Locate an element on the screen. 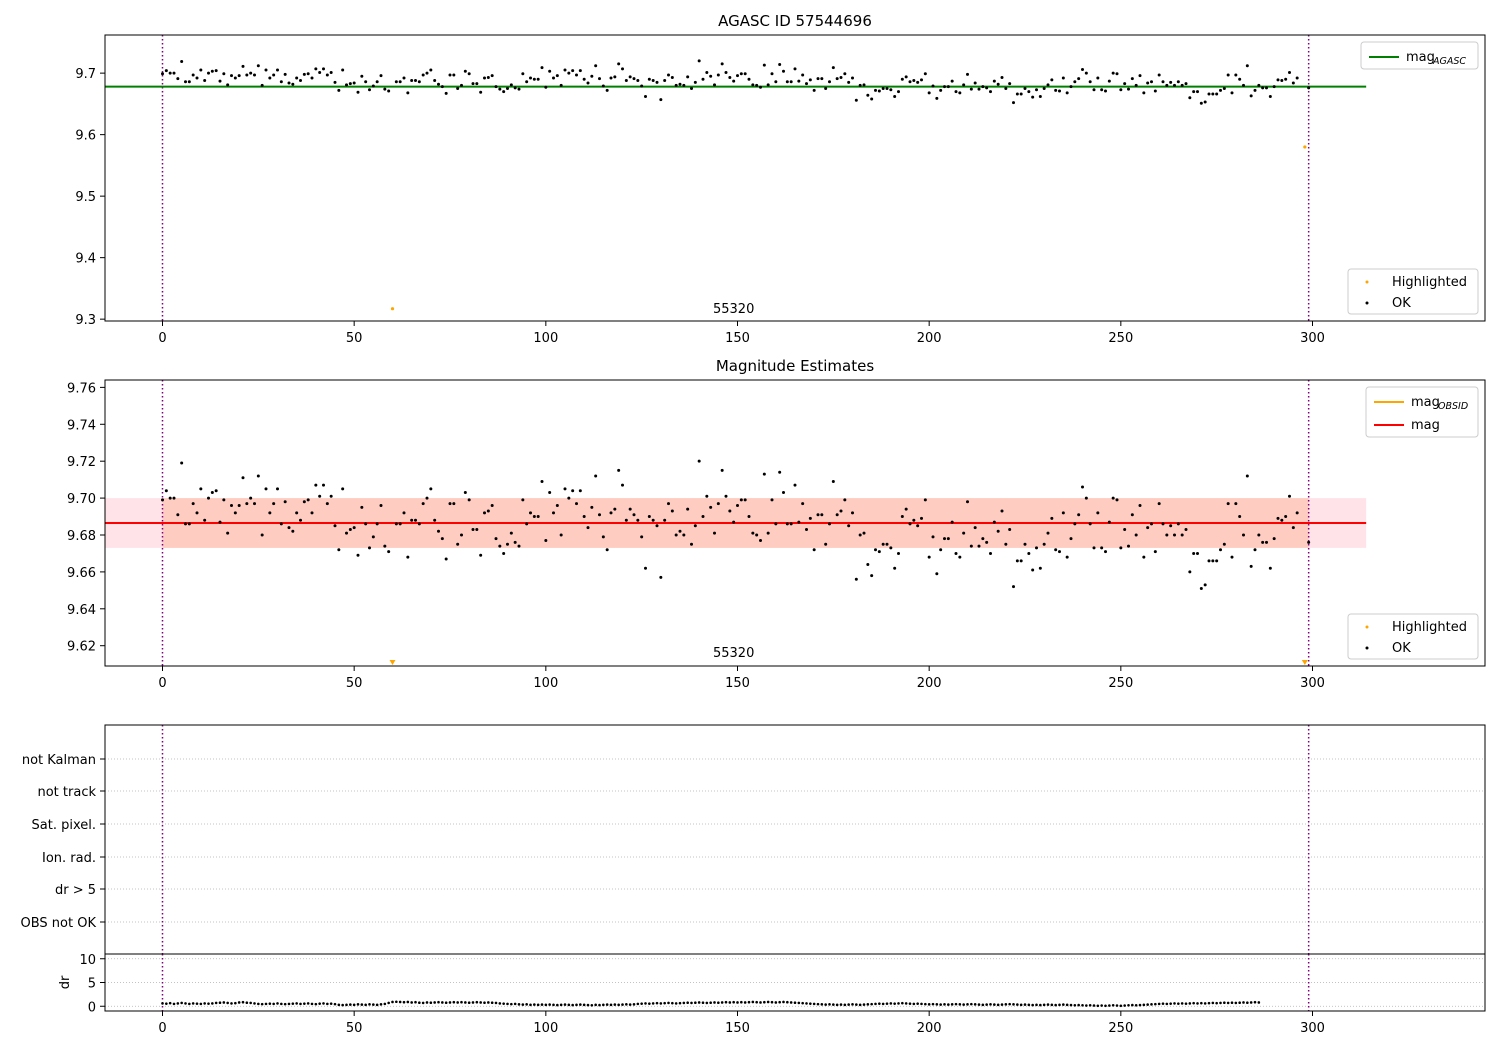 The height and width of the screenshot is (1050, 1500). x-tick-label: 300 is located at coordinates (1312, 338).